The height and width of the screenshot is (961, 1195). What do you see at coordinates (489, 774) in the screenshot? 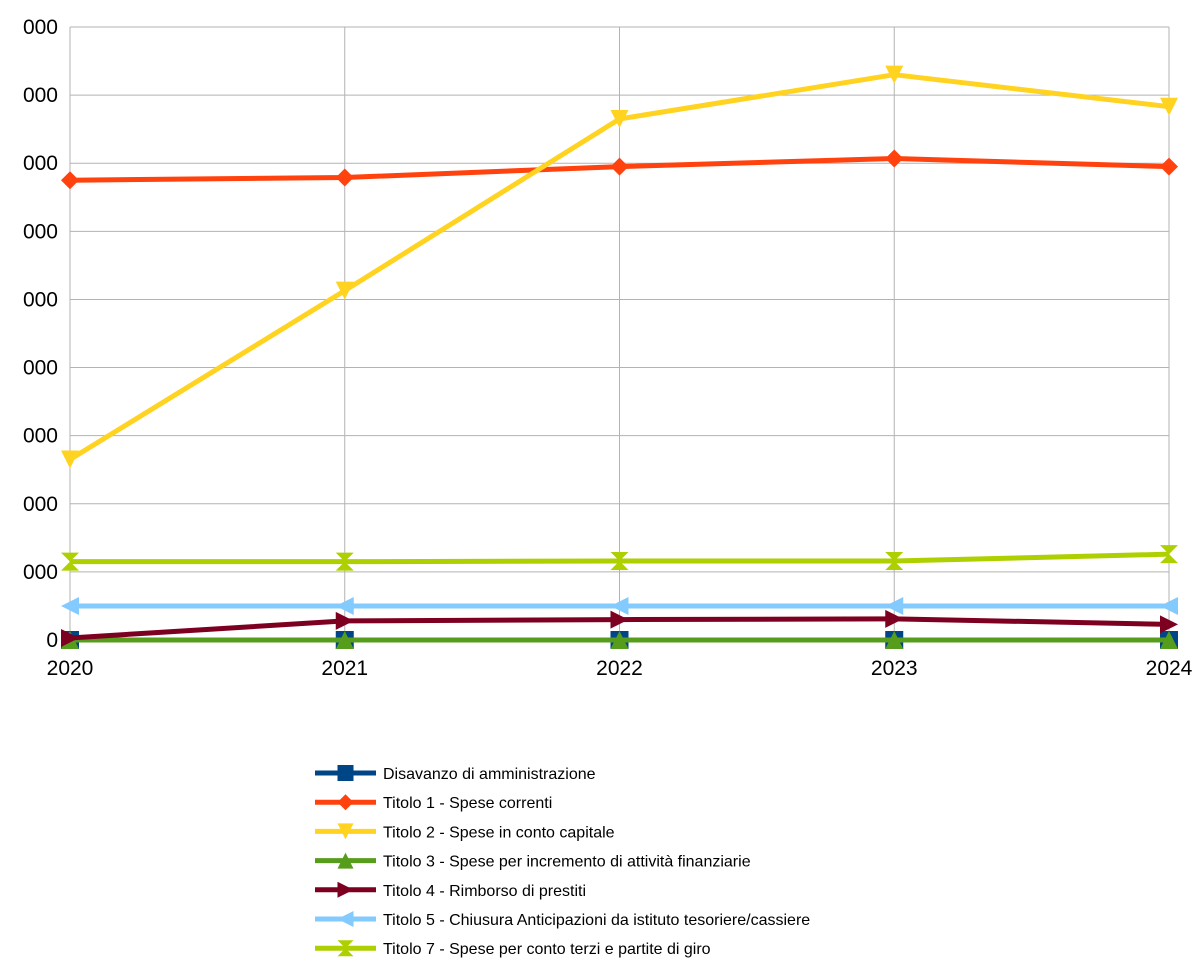
I see `legend-label: Disavanzo di amministrazione` at bounding box center [489, 774].